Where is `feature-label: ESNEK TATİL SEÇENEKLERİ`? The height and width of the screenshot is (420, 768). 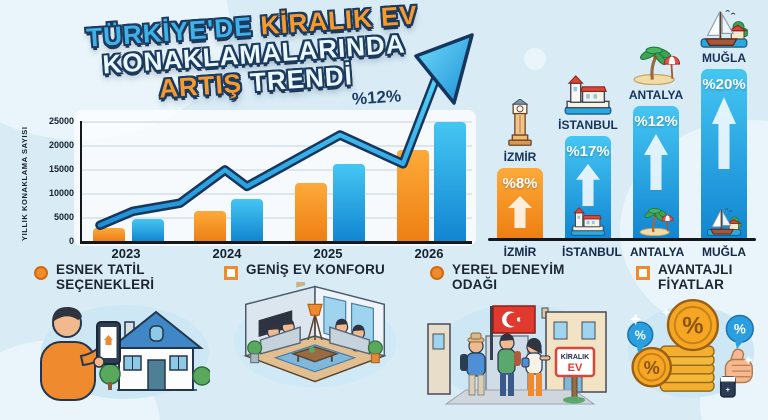 feature-label: ESNEK TATİL SEÇENEKLERİ is located at coordinates (105, 277).